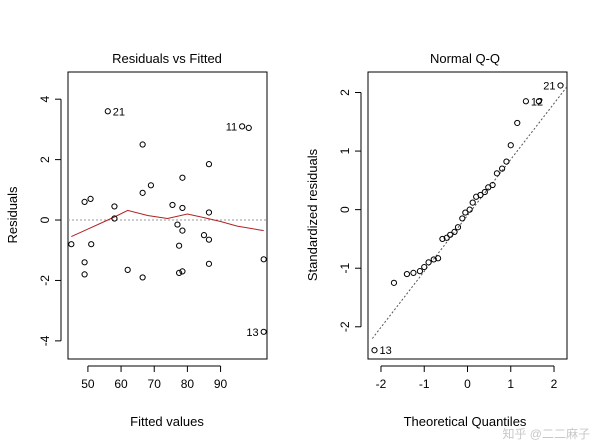 Image resolution: width=600 pixels, height=447 pixels. I want to click on qq-y-tick-label: 1, so click(345, 150).